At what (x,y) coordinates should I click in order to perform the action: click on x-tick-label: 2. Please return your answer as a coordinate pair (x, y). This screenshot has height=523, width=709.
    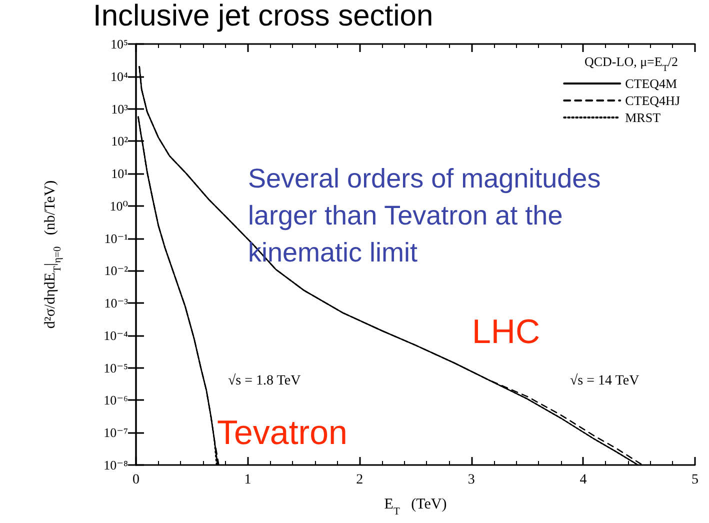
    Looking at the image, I should click on (360, 480).